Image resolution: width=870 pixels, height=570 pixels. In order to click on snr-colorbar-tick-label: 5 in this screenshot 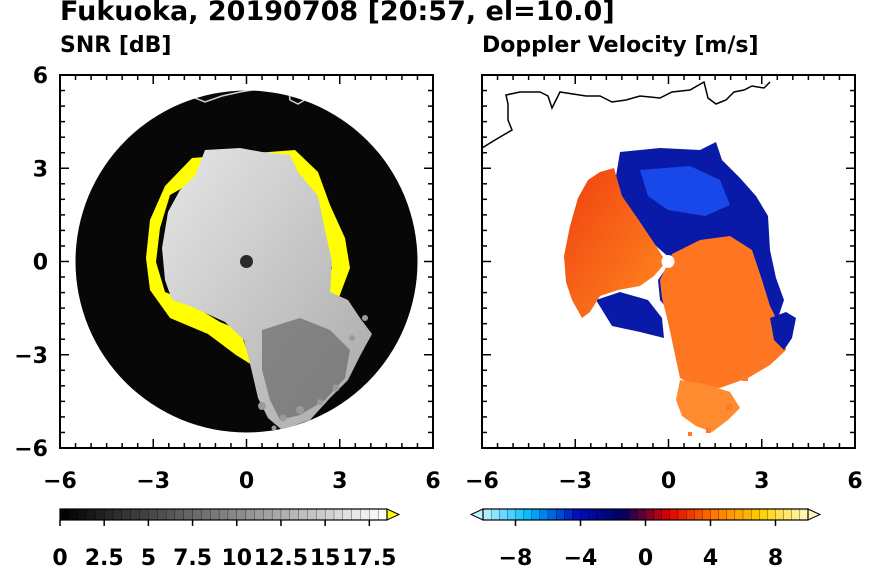, I will do `click(148, 558)`.